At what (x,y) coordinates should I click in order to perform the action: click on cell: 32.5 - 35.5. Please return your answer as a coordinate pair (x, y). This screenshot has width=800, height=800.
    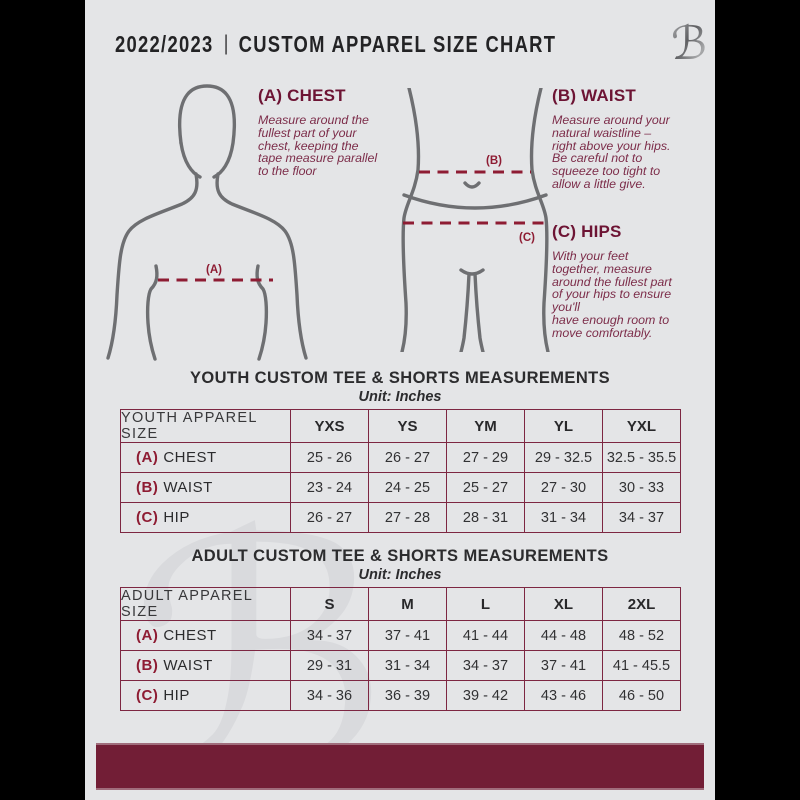
    Looking at the image, I should click on (641, 457).